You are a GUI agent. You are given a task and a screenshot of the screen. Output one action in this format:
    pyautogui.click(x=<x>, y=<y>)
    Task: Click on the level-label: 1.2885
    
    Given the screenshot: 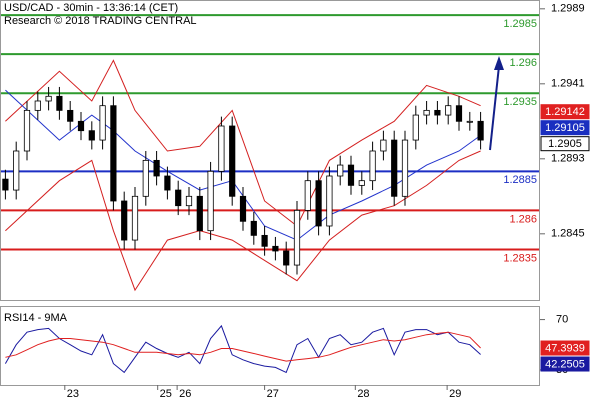 What is the action you would take?
    pyautogui.click(x=520, y=180)
    